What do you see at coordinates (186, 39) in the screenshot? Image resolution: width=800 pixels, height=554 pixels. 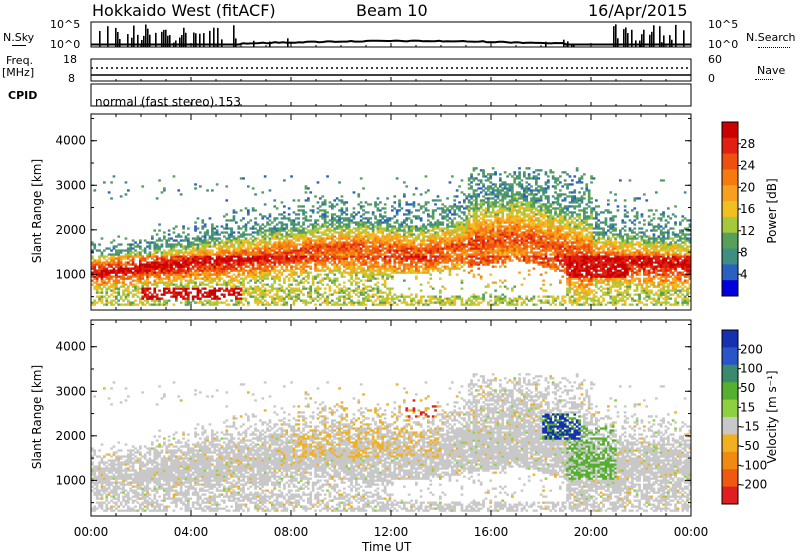 I see `nsky-bar` at bounding box center [186, 39].